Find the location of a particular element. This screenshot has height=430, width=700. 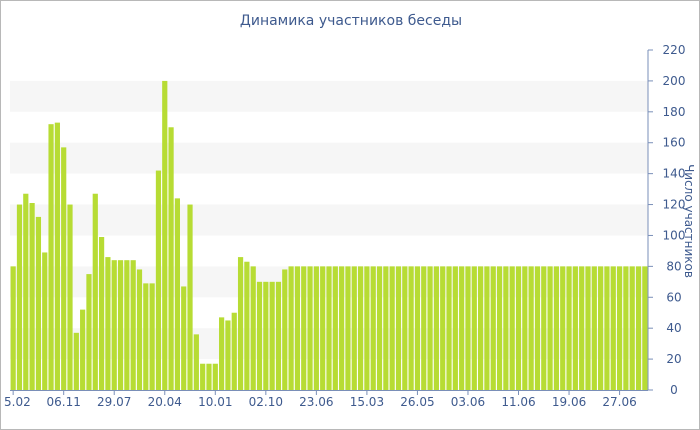

x-tick-label: 19.06 is located at coordinates (569, 402).